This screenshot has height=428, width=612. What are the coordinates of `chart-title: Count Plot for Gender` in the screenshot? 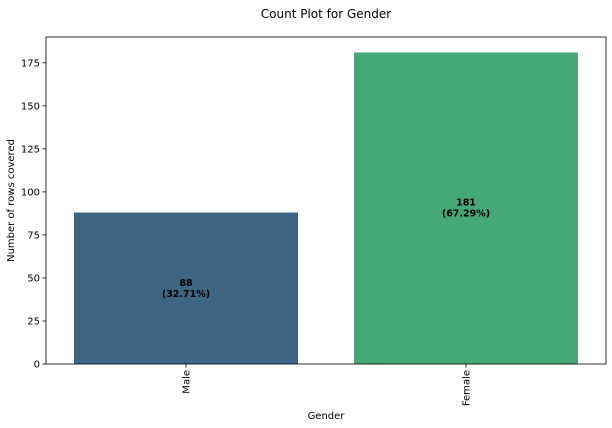 It's located at (326, 14).